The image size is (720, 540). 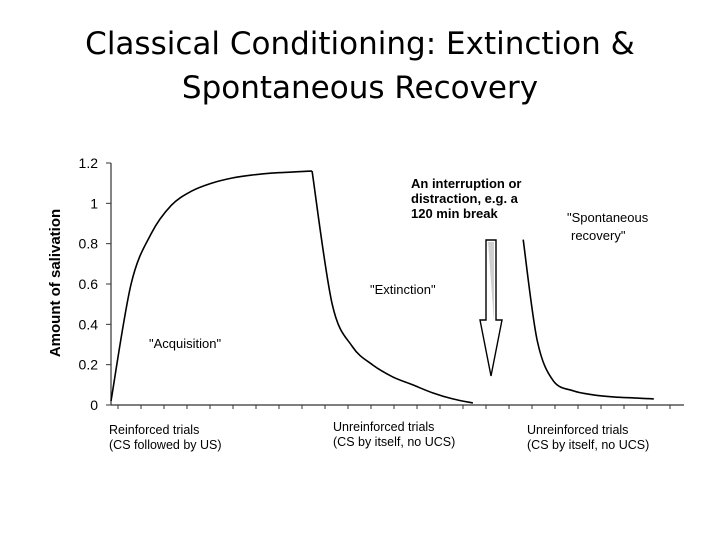 What do you see at coordinates (394, 407) in the screenshot?
I see `x-ticks` at bounding box center [394, 407].